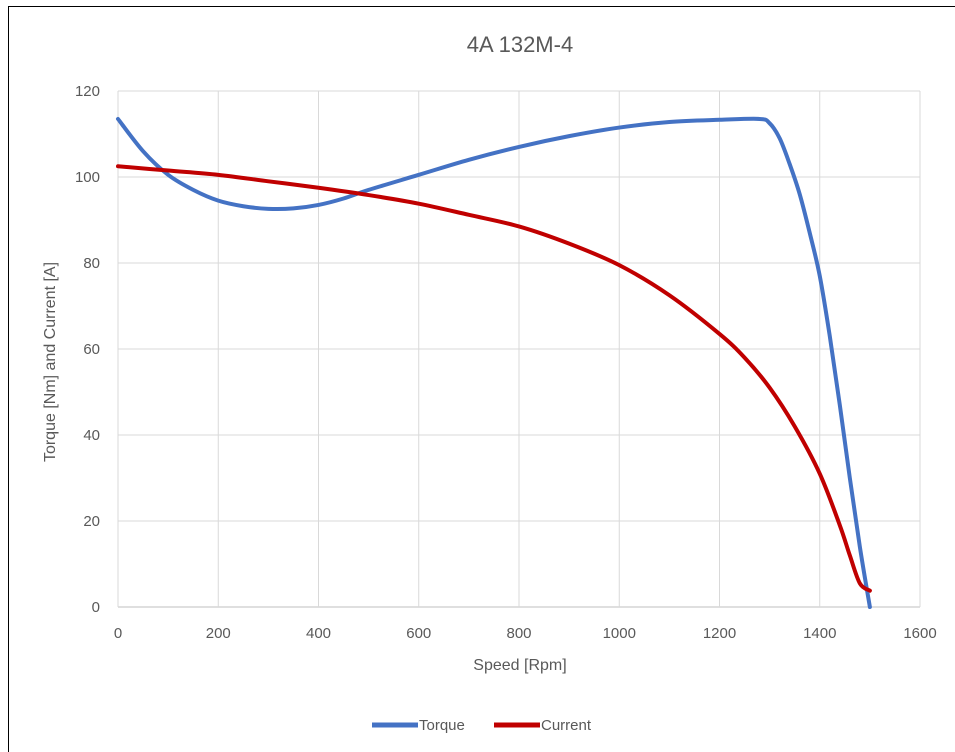 This screenshot has width=955, height=752. What do you see at coordinates (518, 633) in the screenshot?
I see `x-tick-label: 800` at bounding box center [518, 633].